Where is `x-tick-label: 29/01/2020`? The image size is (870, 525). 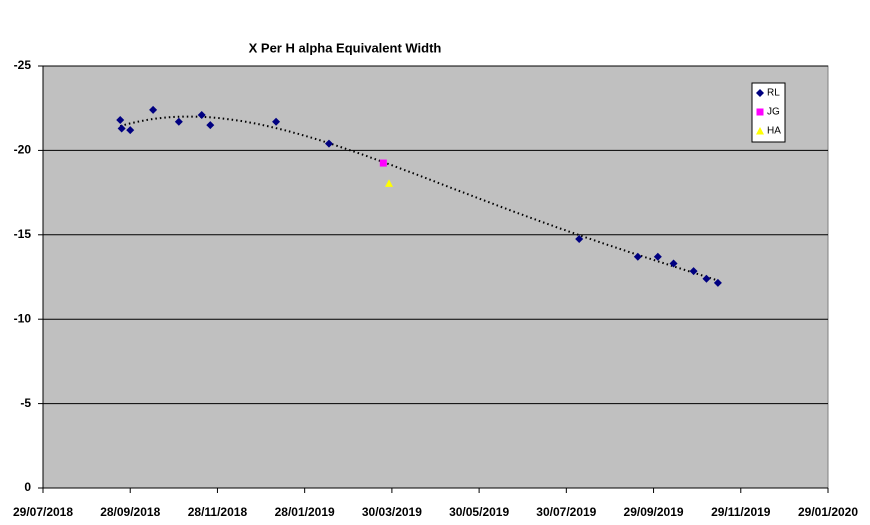 x-tick-label: 29/01/2020 is located at coordinates (828, 512).